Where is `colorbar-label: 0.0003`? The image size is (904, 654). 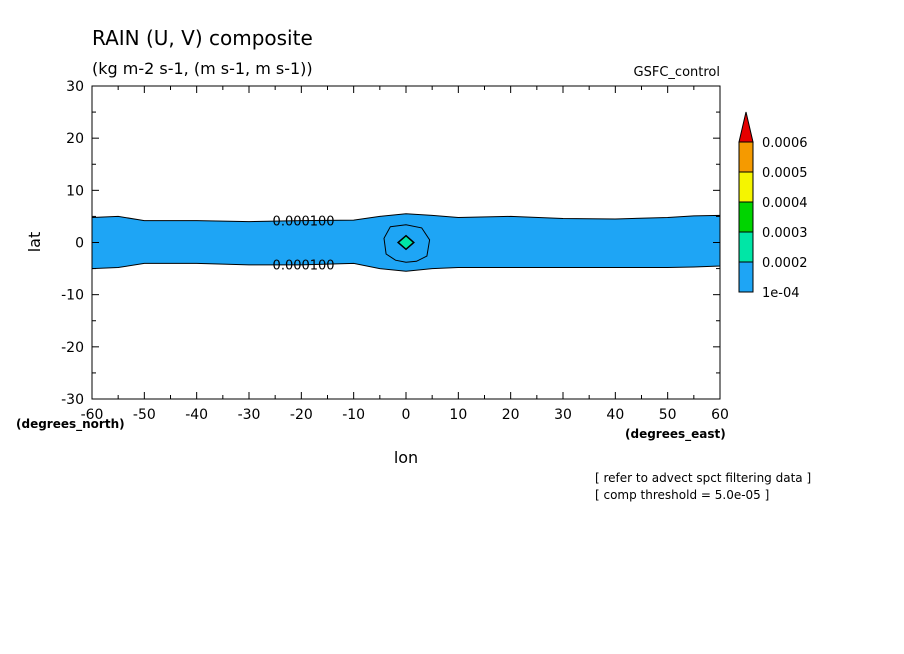
colorbar-label: 0.0003 is located at coordinates (785, 233).